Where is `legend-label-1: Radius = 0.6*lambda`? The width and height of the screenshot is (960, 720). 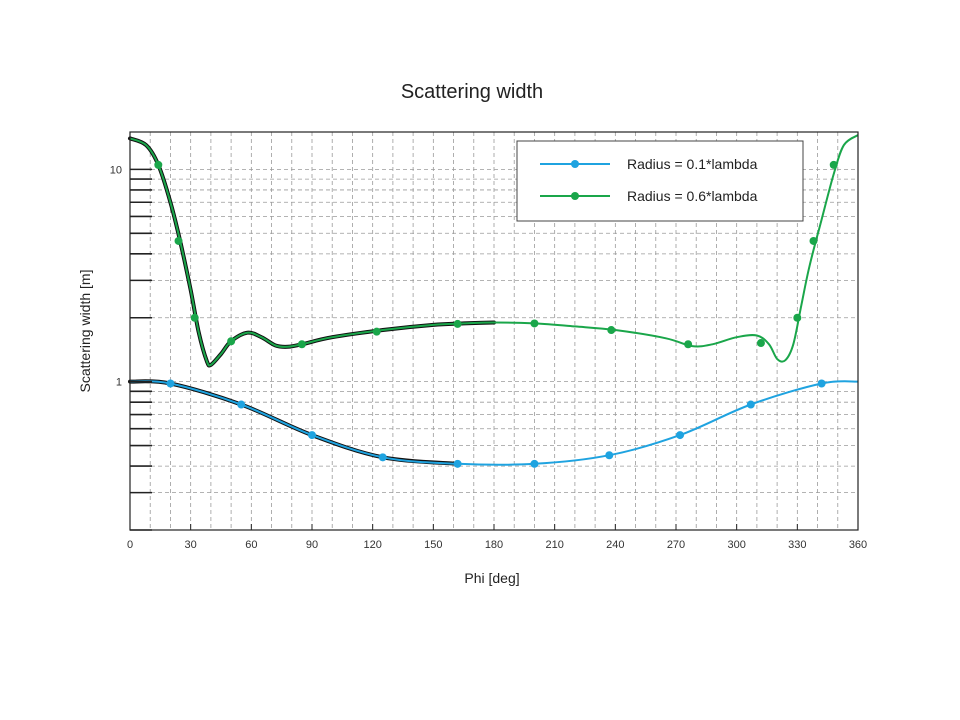 legend-label-1: Radius = 0.6*lambda is located at coordinates (692, 196).